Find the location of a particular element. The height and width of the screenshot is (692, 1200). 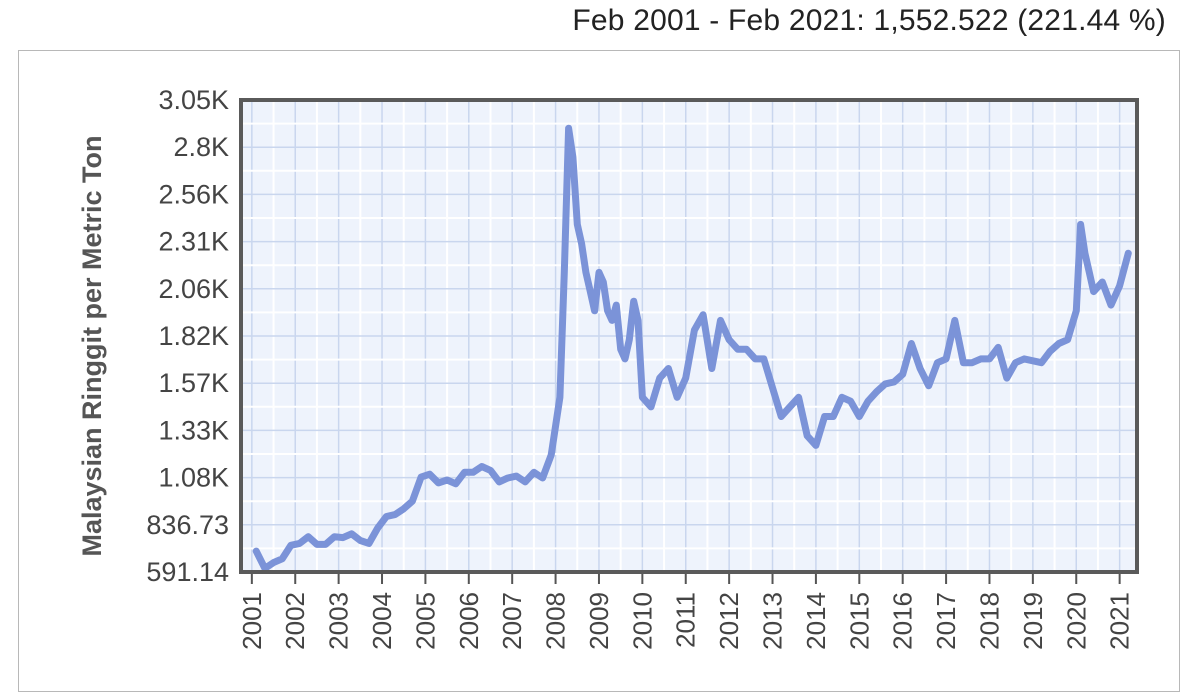

x-tick-label: 2007 is located at coordinates (512, 621).